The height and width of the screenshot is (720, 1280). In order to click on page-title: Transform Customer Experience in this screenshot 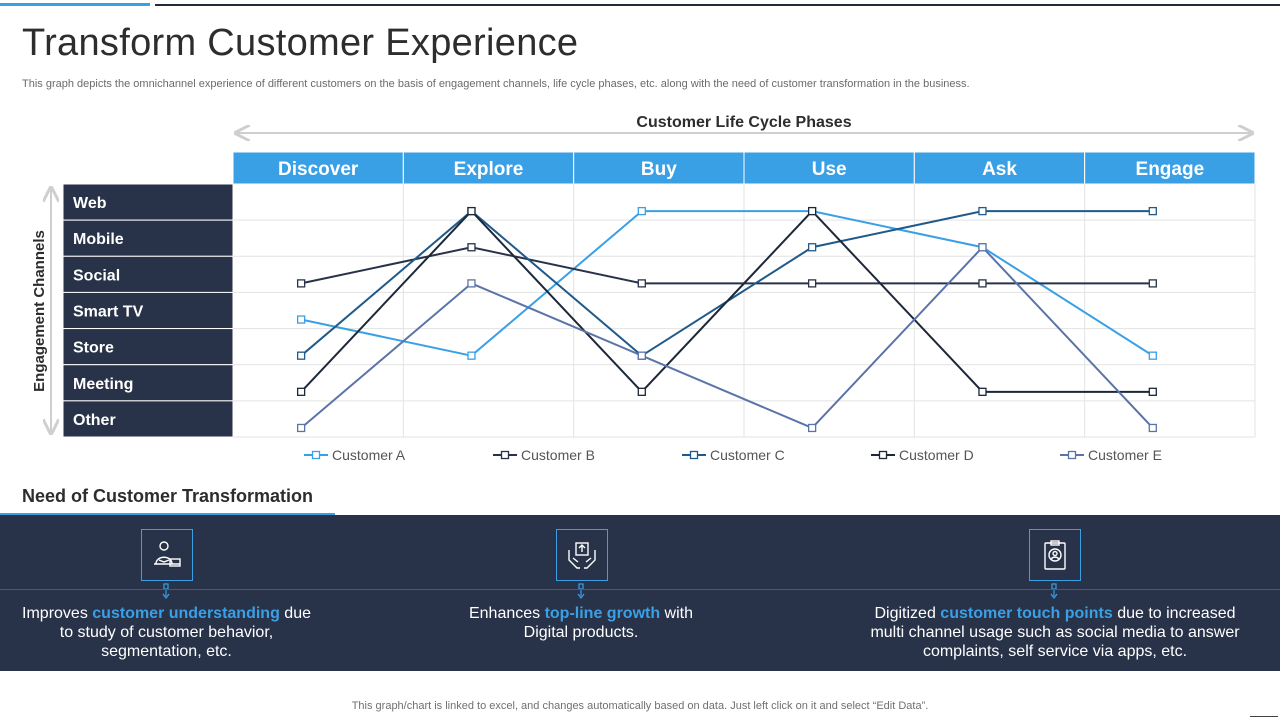, I will do `click(300, 43)`.